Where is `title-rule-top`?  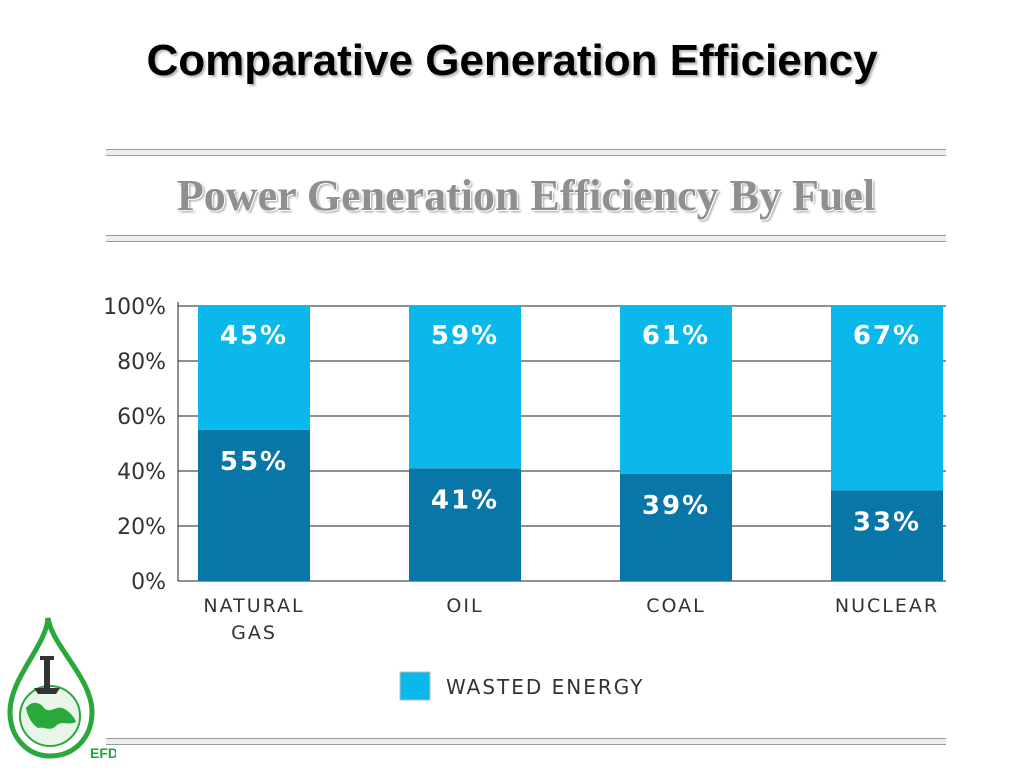 title-rule-top is located at coordinates (526, 152).